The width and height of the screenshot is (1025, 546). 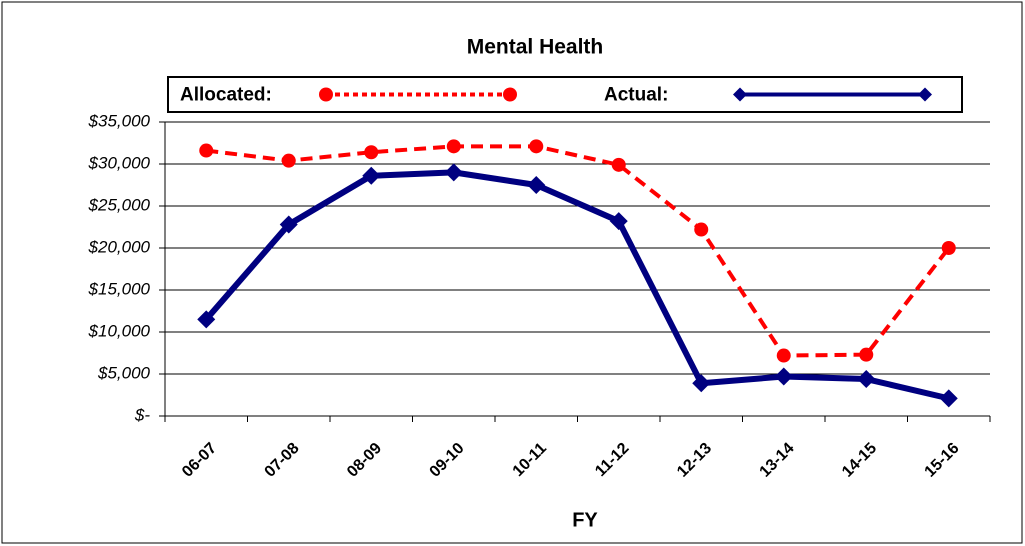 I want to click on y-tick-label: $35,000, so click(x=119, y=120).